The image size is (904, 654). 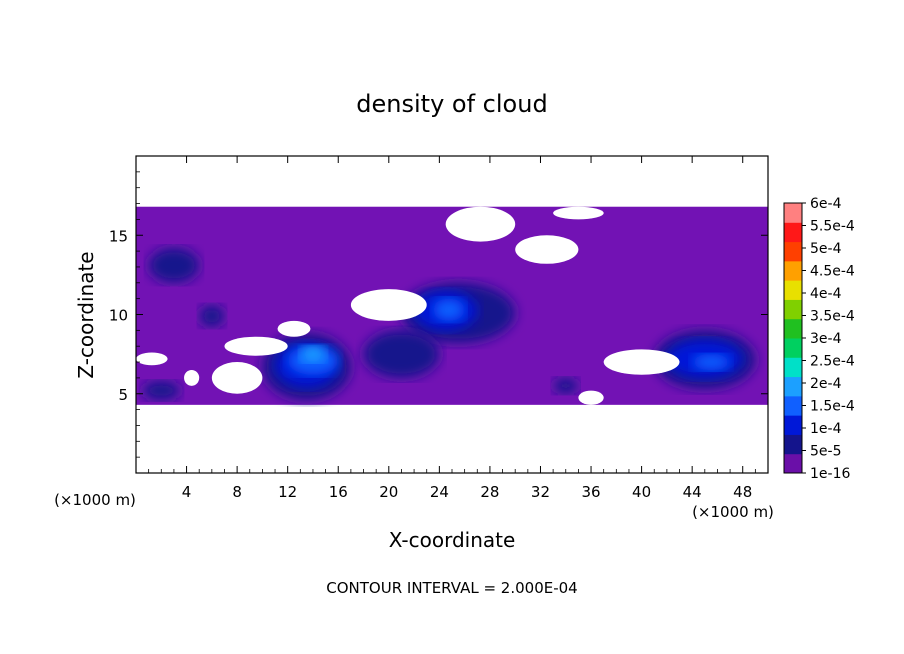 What do you see at coordinates (439, 492) in the screenshot?
I see `x-tick-label: 24` at bounding box center [439, 492].